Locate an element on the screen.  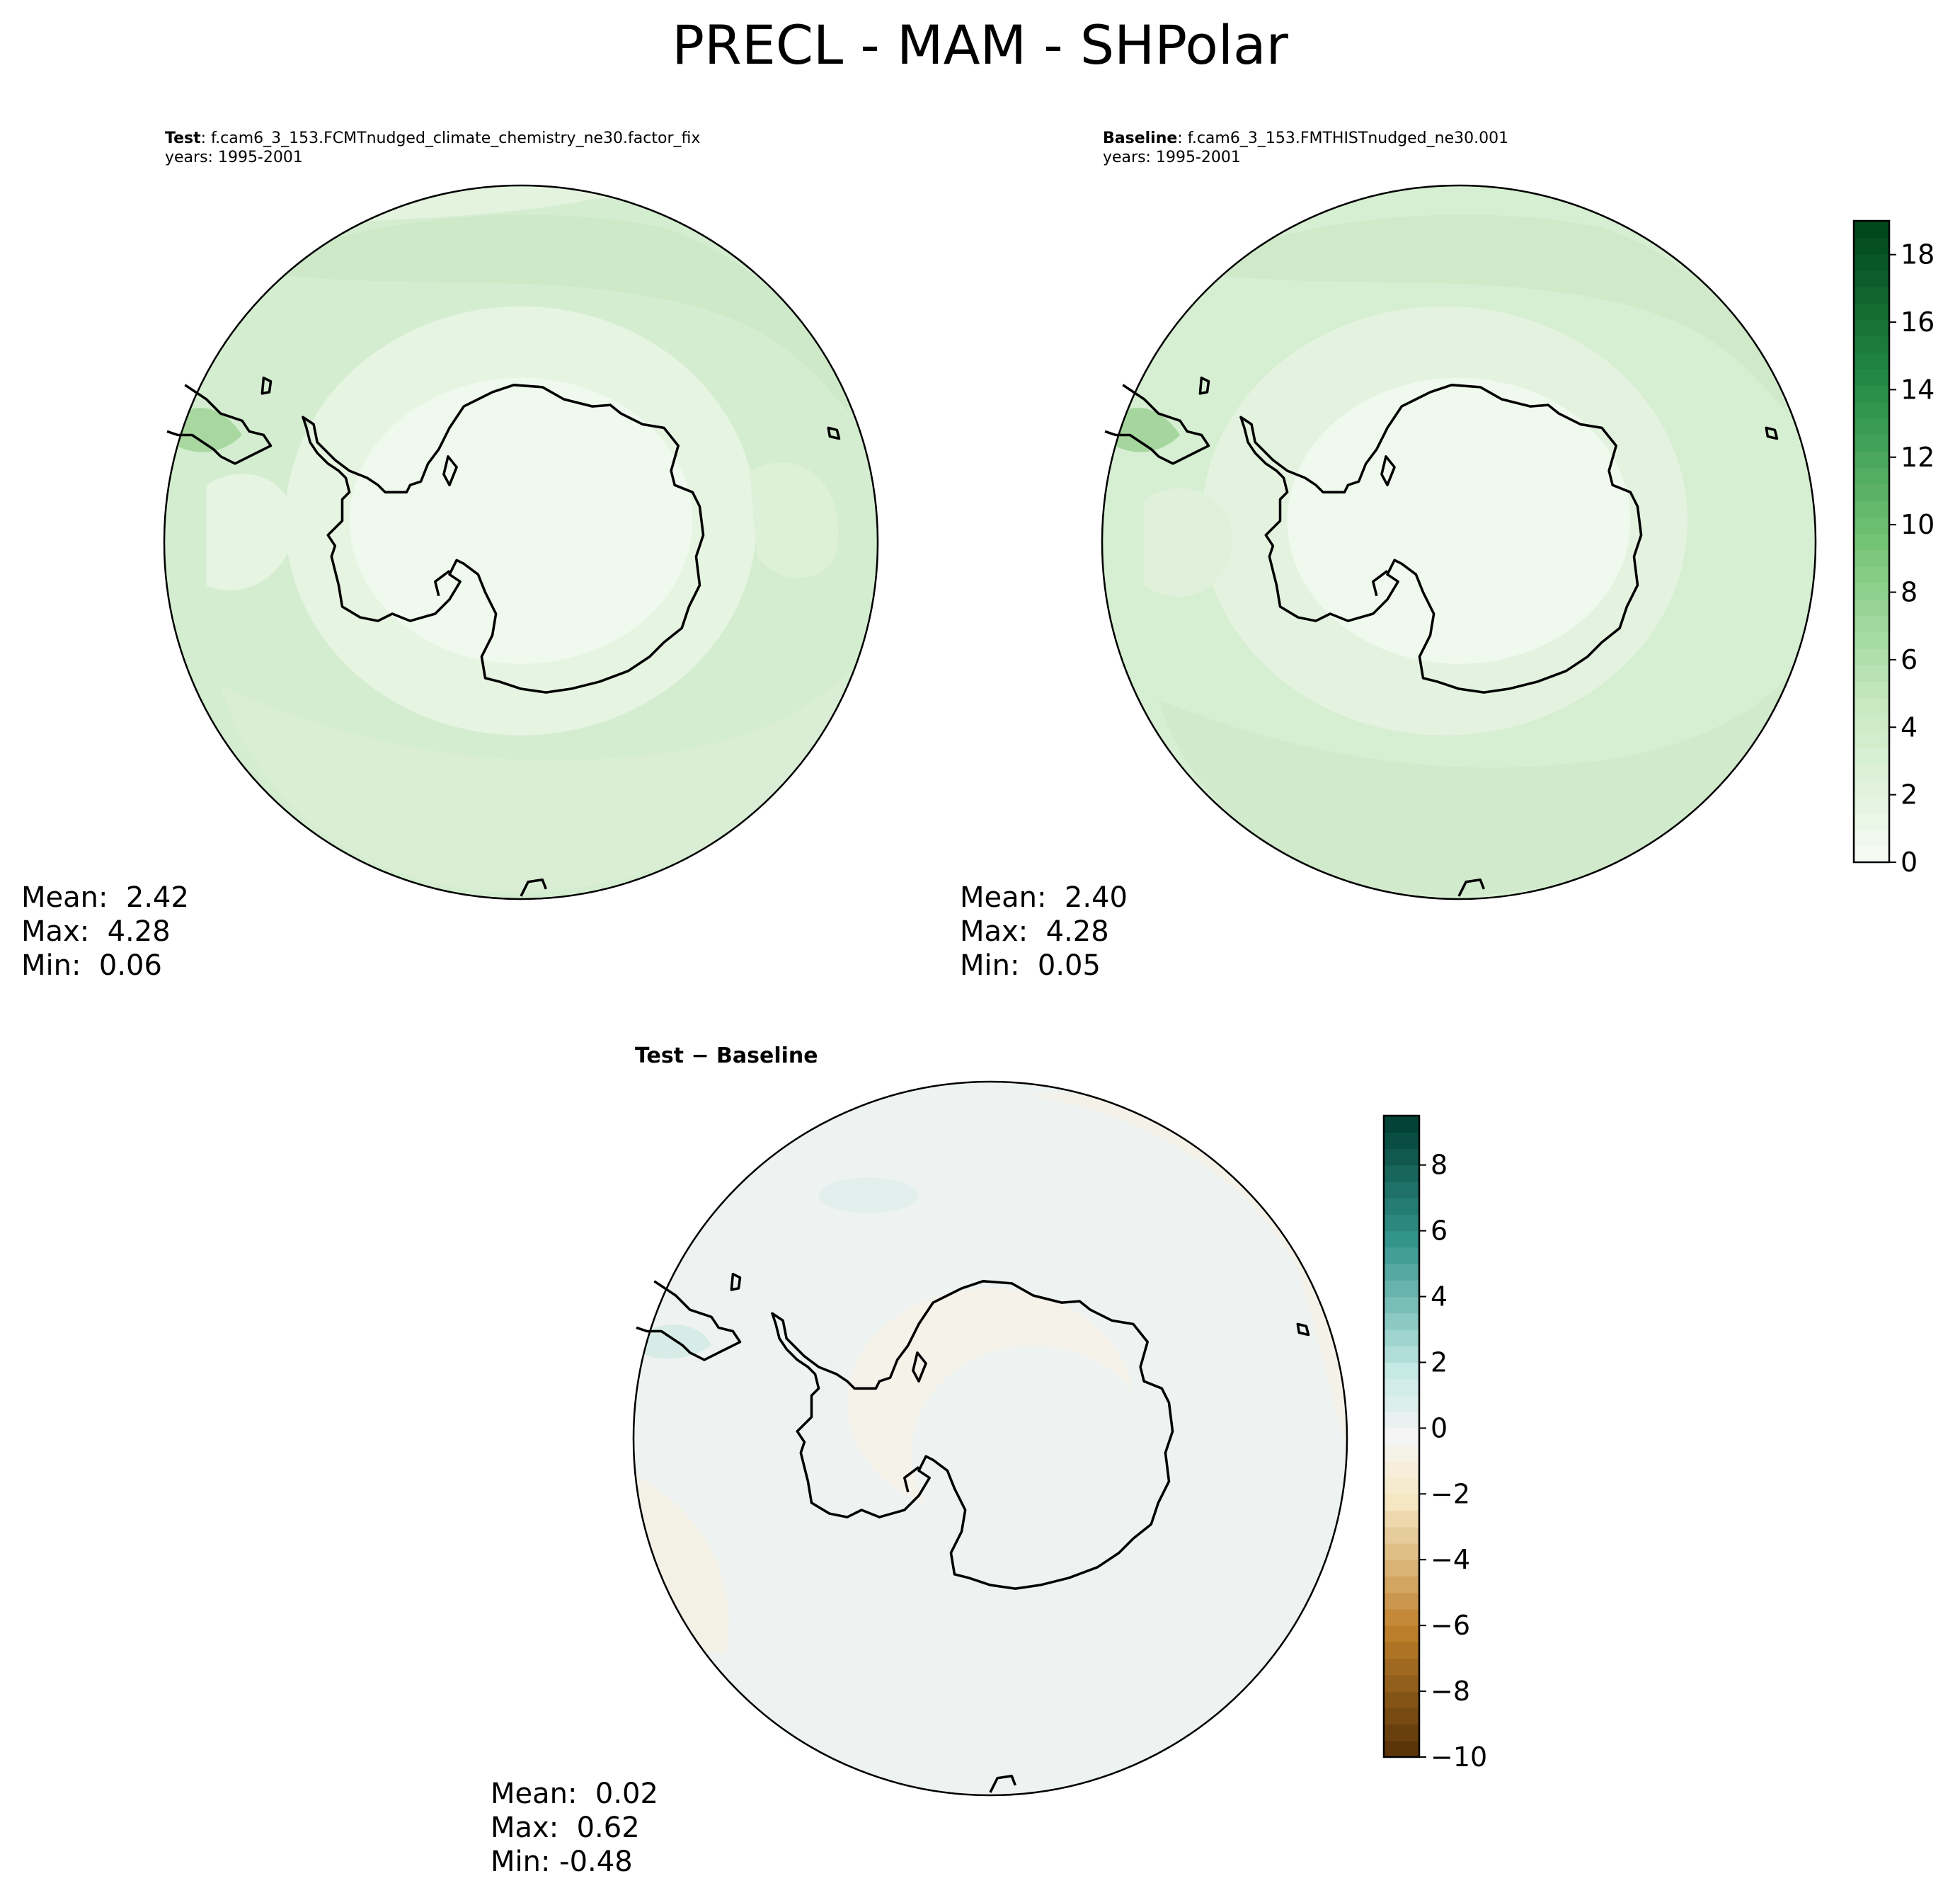
baseline-case-name: : f.cam6_3_153.FMTHISTnudged_ne30.001 is located at coordinates (1343, 138).